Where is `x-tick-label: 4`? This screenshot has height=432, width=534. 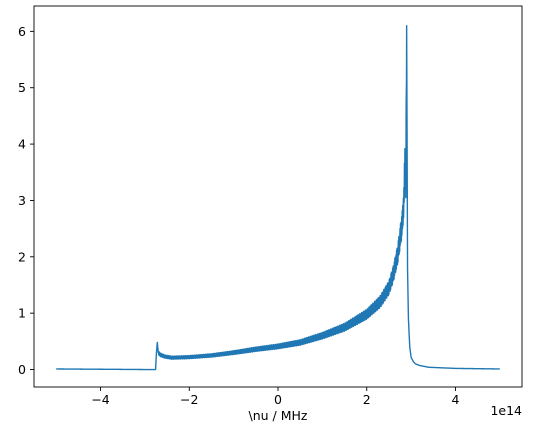 x-tick-label: 4 is located at coordinates (455, 399).